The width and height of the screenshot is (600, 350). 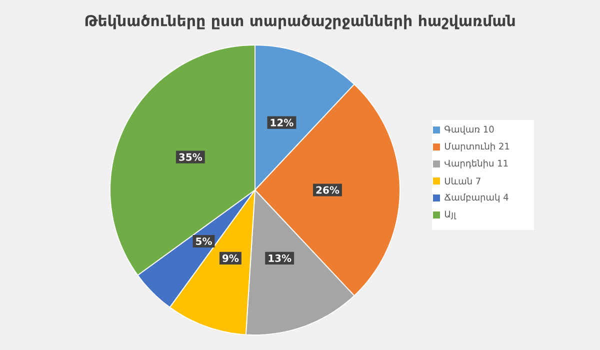 What do you see at coordinates (328, 190) in the screenshot?
I see `data-label: 26%` at bounding box center [328, 190].